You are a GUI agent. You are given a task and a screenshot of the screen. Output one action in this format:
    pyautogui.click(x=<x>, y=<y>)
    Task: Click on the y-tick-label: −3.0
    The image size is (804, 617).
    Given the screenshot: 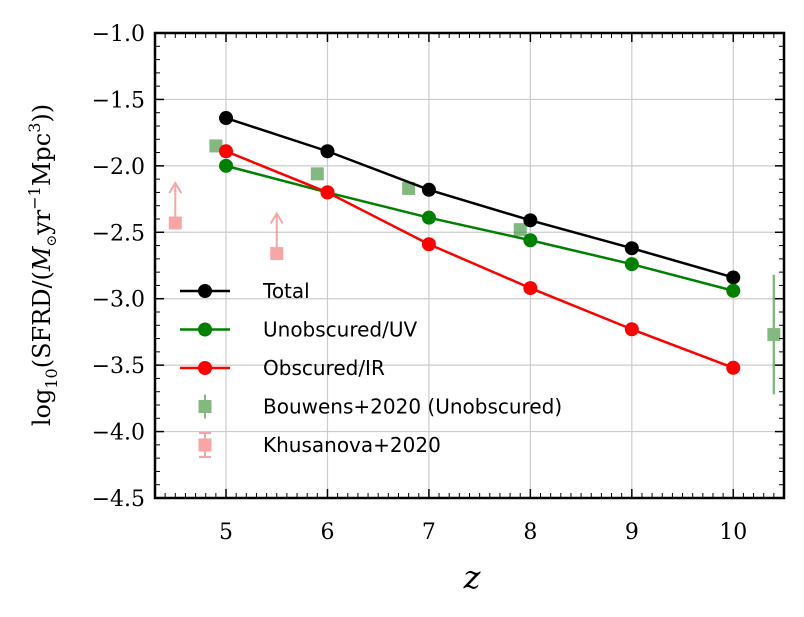 What is the action you would take?
    pyautogui.click(x=118, y=300)
    